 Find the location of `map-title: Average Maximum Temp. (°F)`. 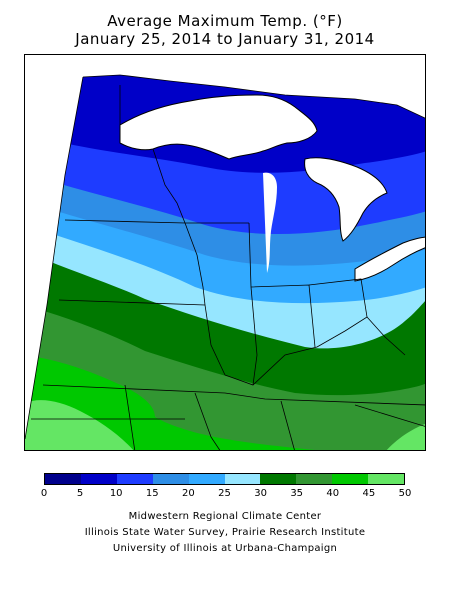

map-title: Average Maximum Temp. (°F) is located at coordinates (225, 21).